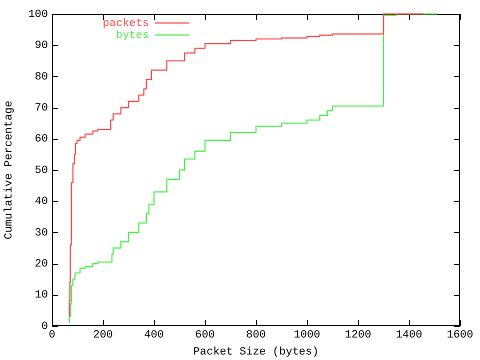 The image size is (480, 360). What do you see at coordinates (41, 202) in the screenshot?
I see `y-tick-label: 40` at bounding box center [41, 202].